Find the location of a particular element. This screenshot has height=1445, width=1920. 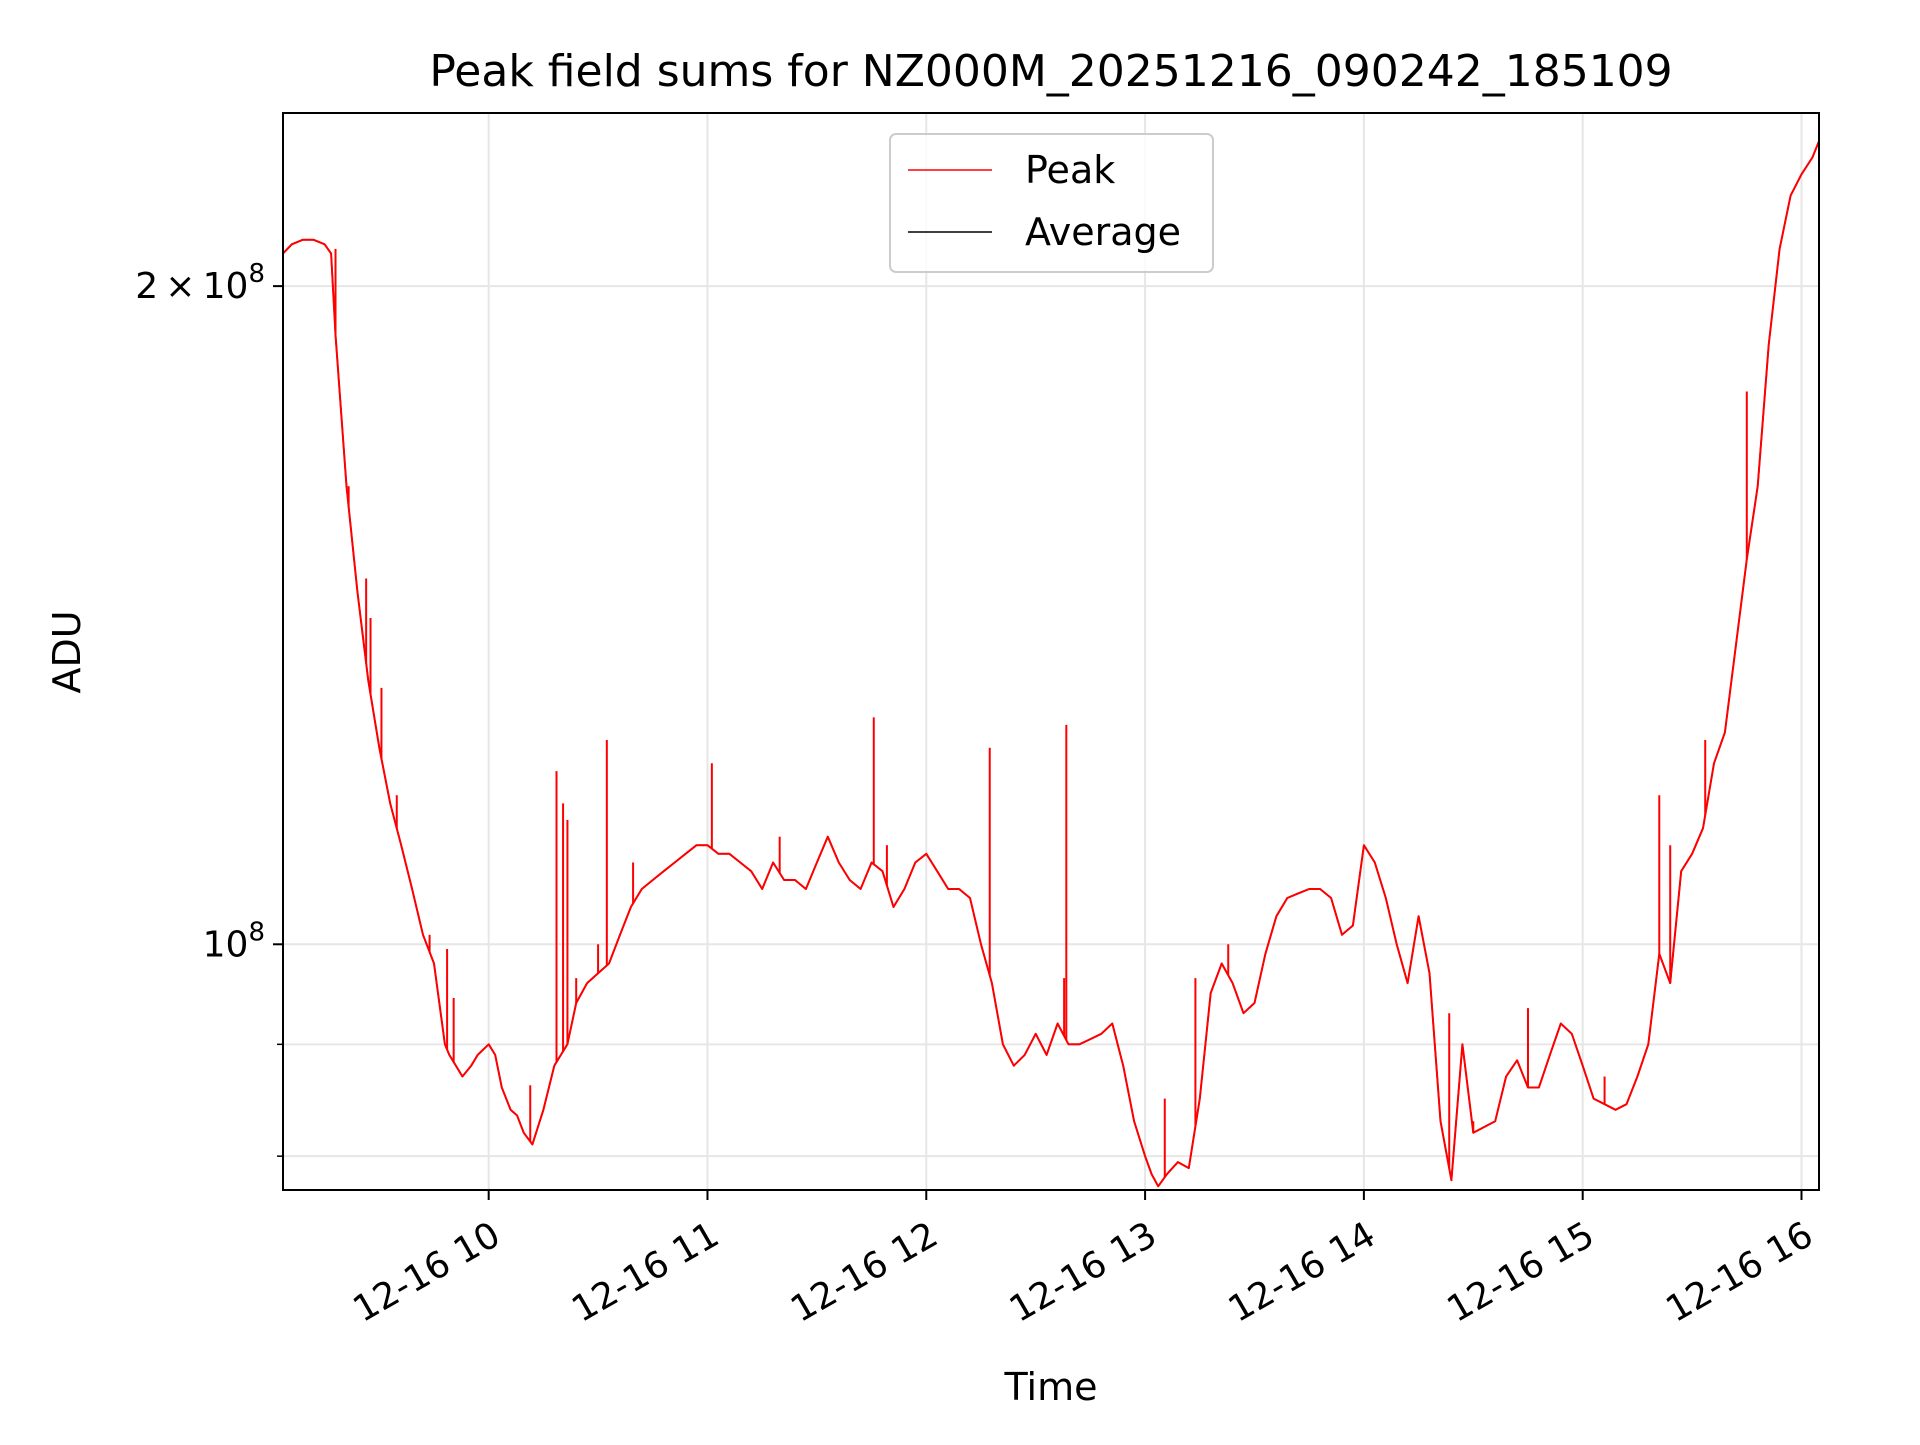

y-tick-label: 2 × 108 is located at coordinates (200, 283).